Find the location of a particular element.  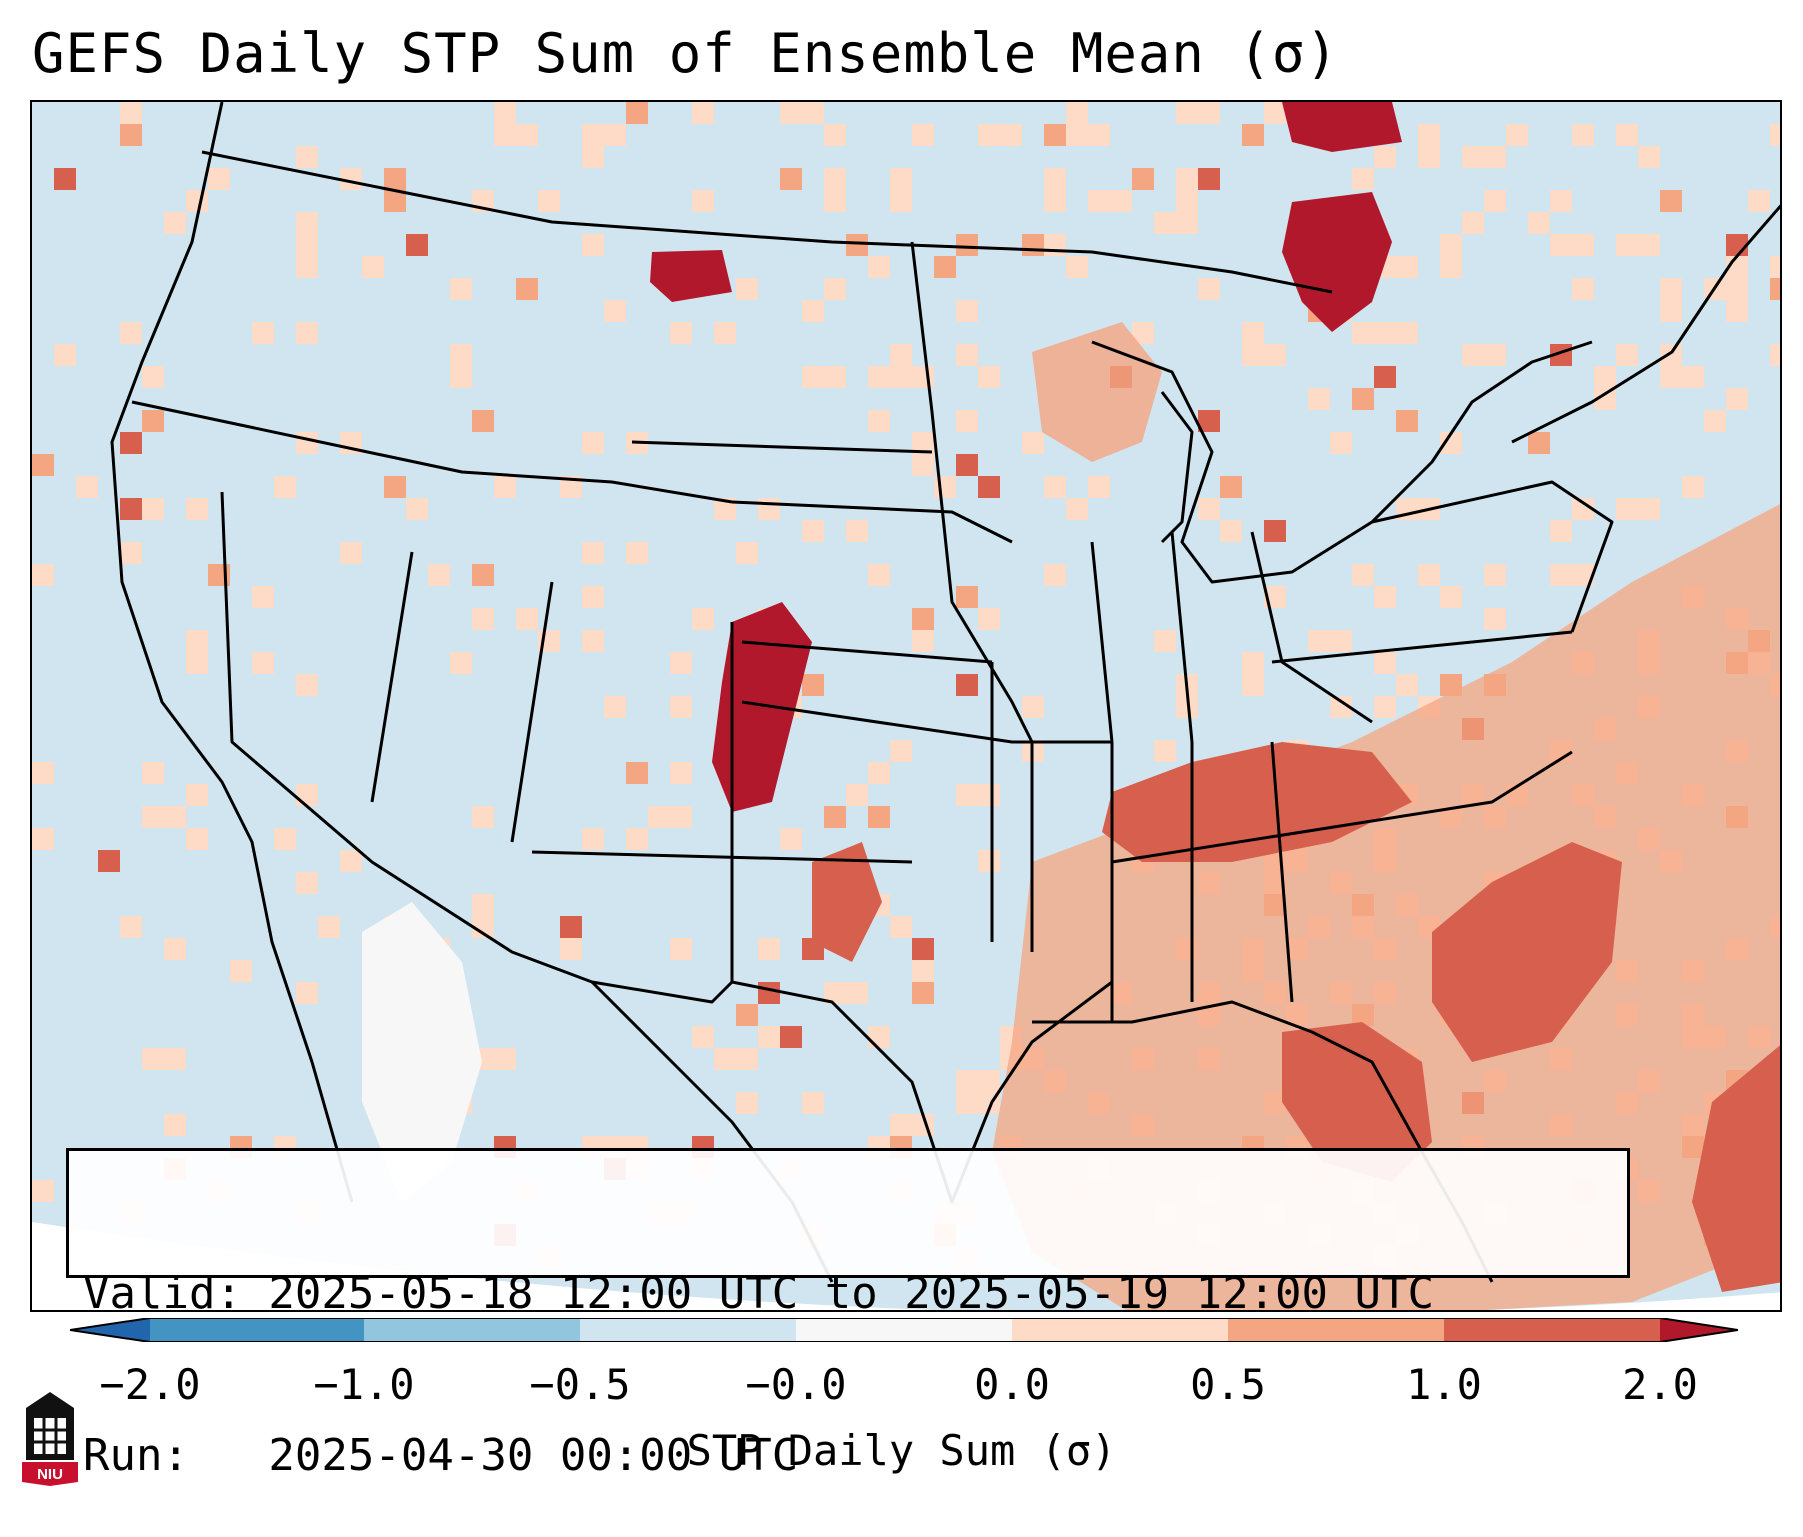

region-texas-panhandle-elevated is located at coordinates (847, 902).